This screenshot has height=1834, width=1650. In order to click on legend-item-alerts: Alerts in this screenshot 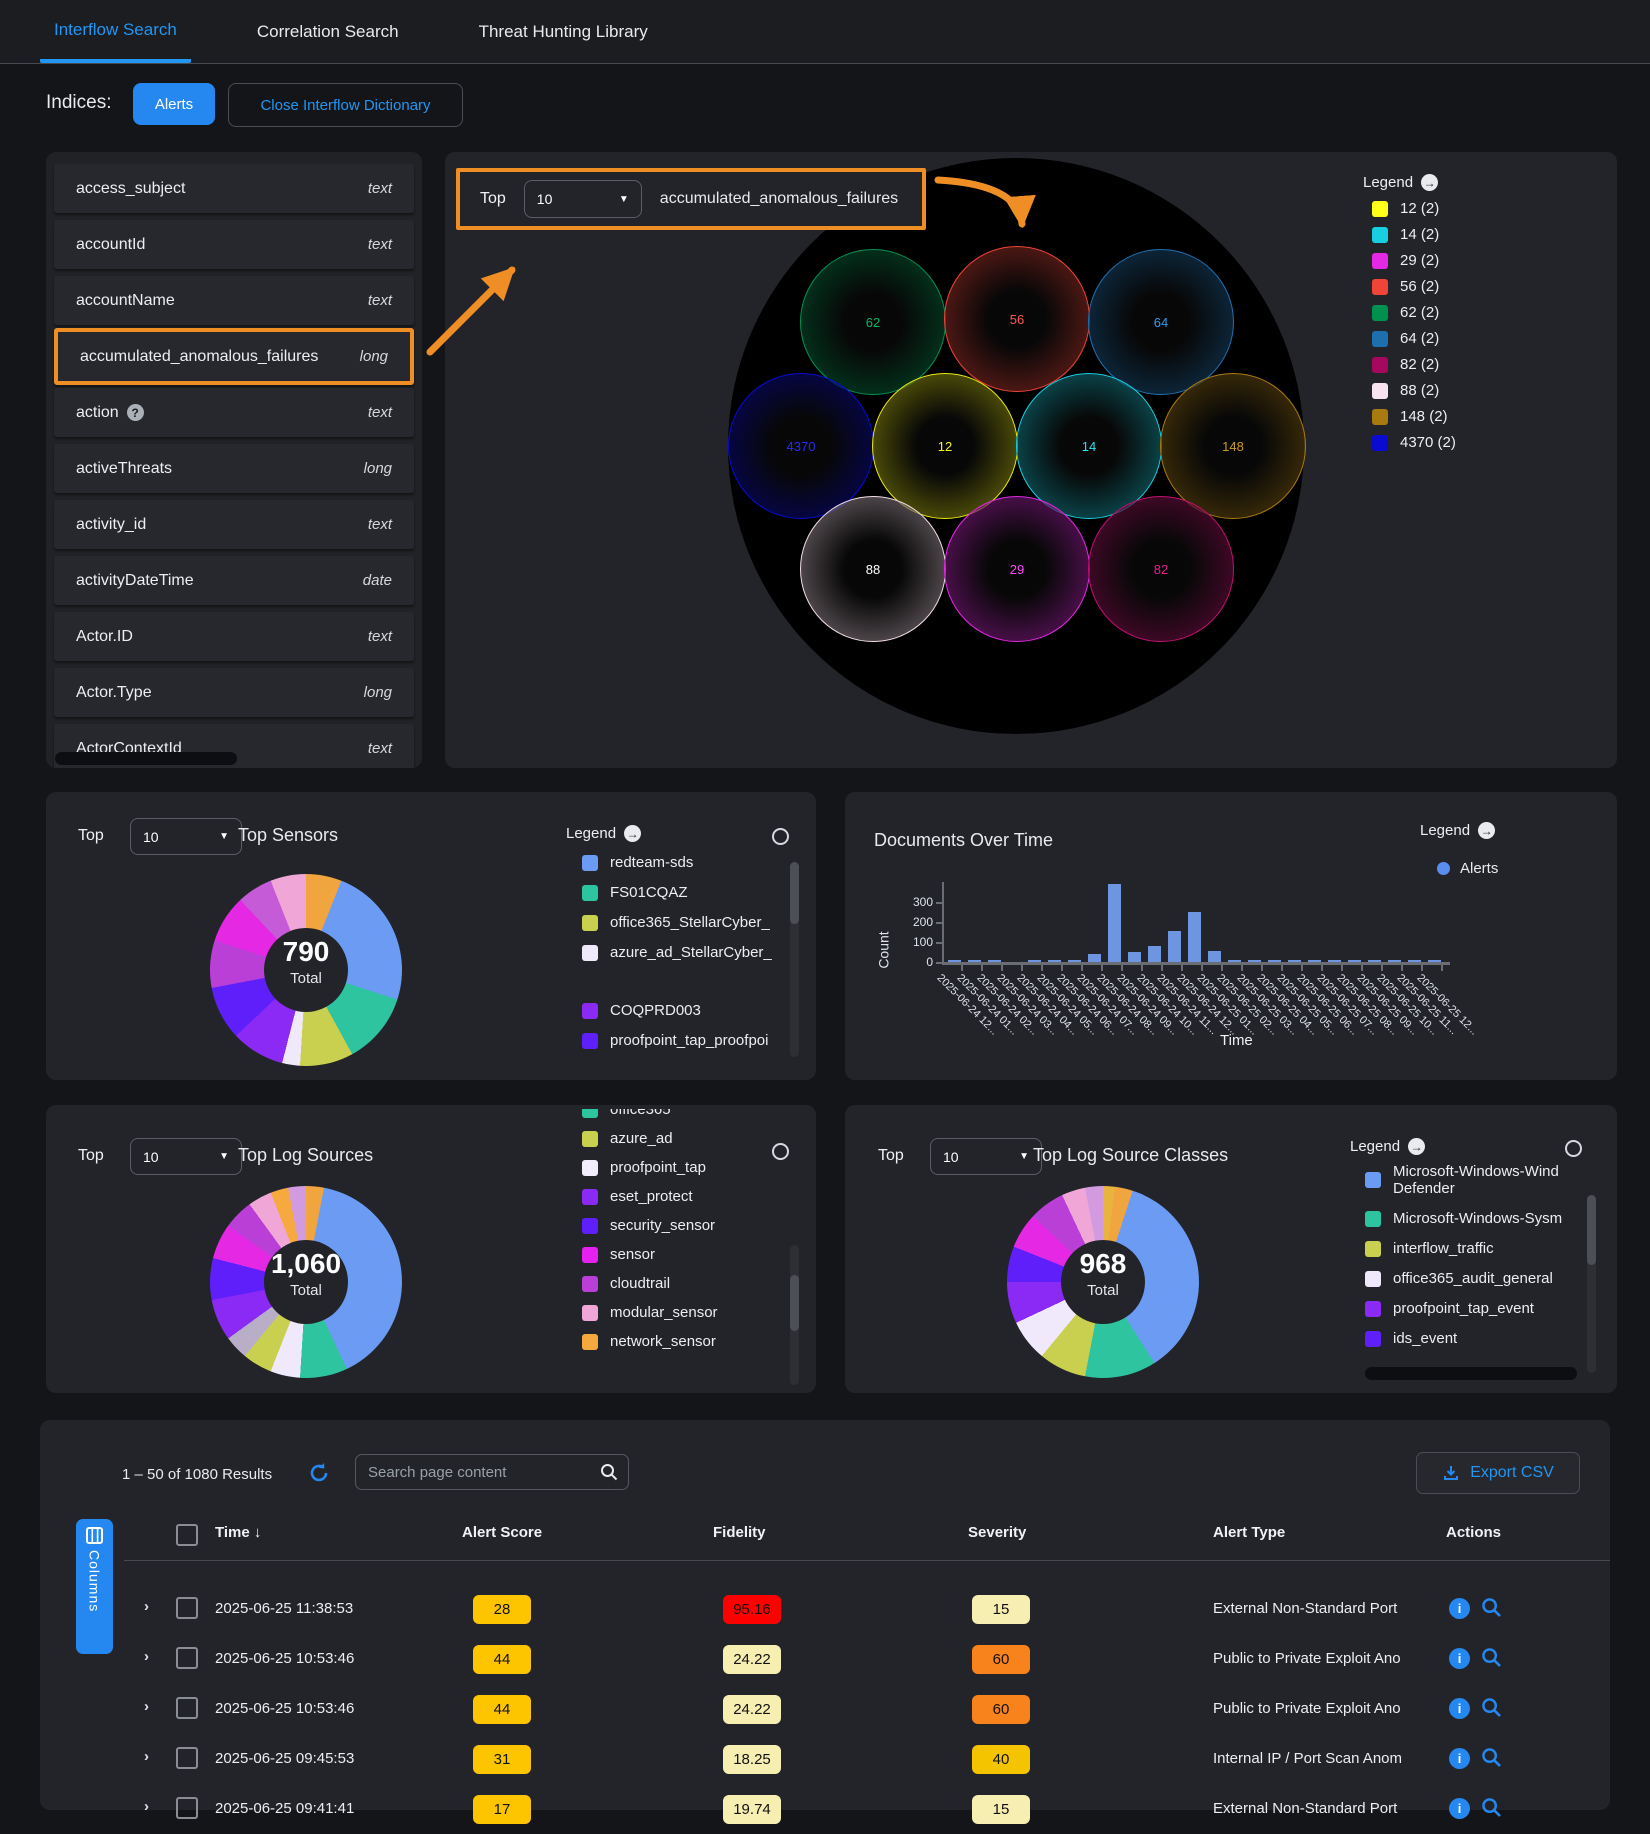, I will do `click(1467, 868)`.